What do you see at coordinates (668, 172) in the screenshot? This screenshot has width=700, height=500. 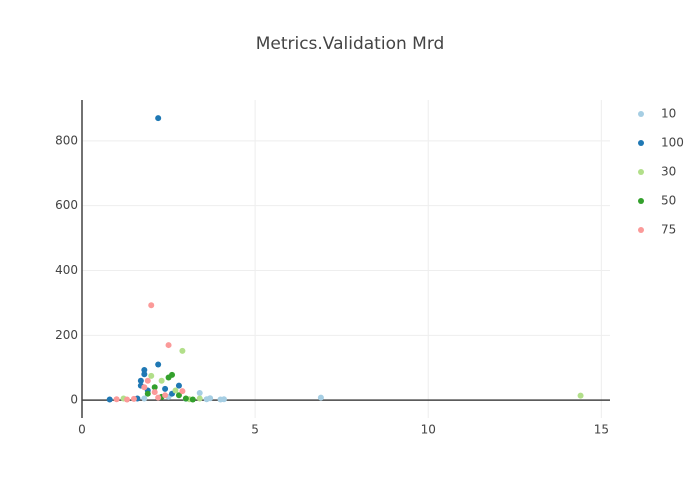 I see `legend-label: 30` at bounding box center [668, 172].